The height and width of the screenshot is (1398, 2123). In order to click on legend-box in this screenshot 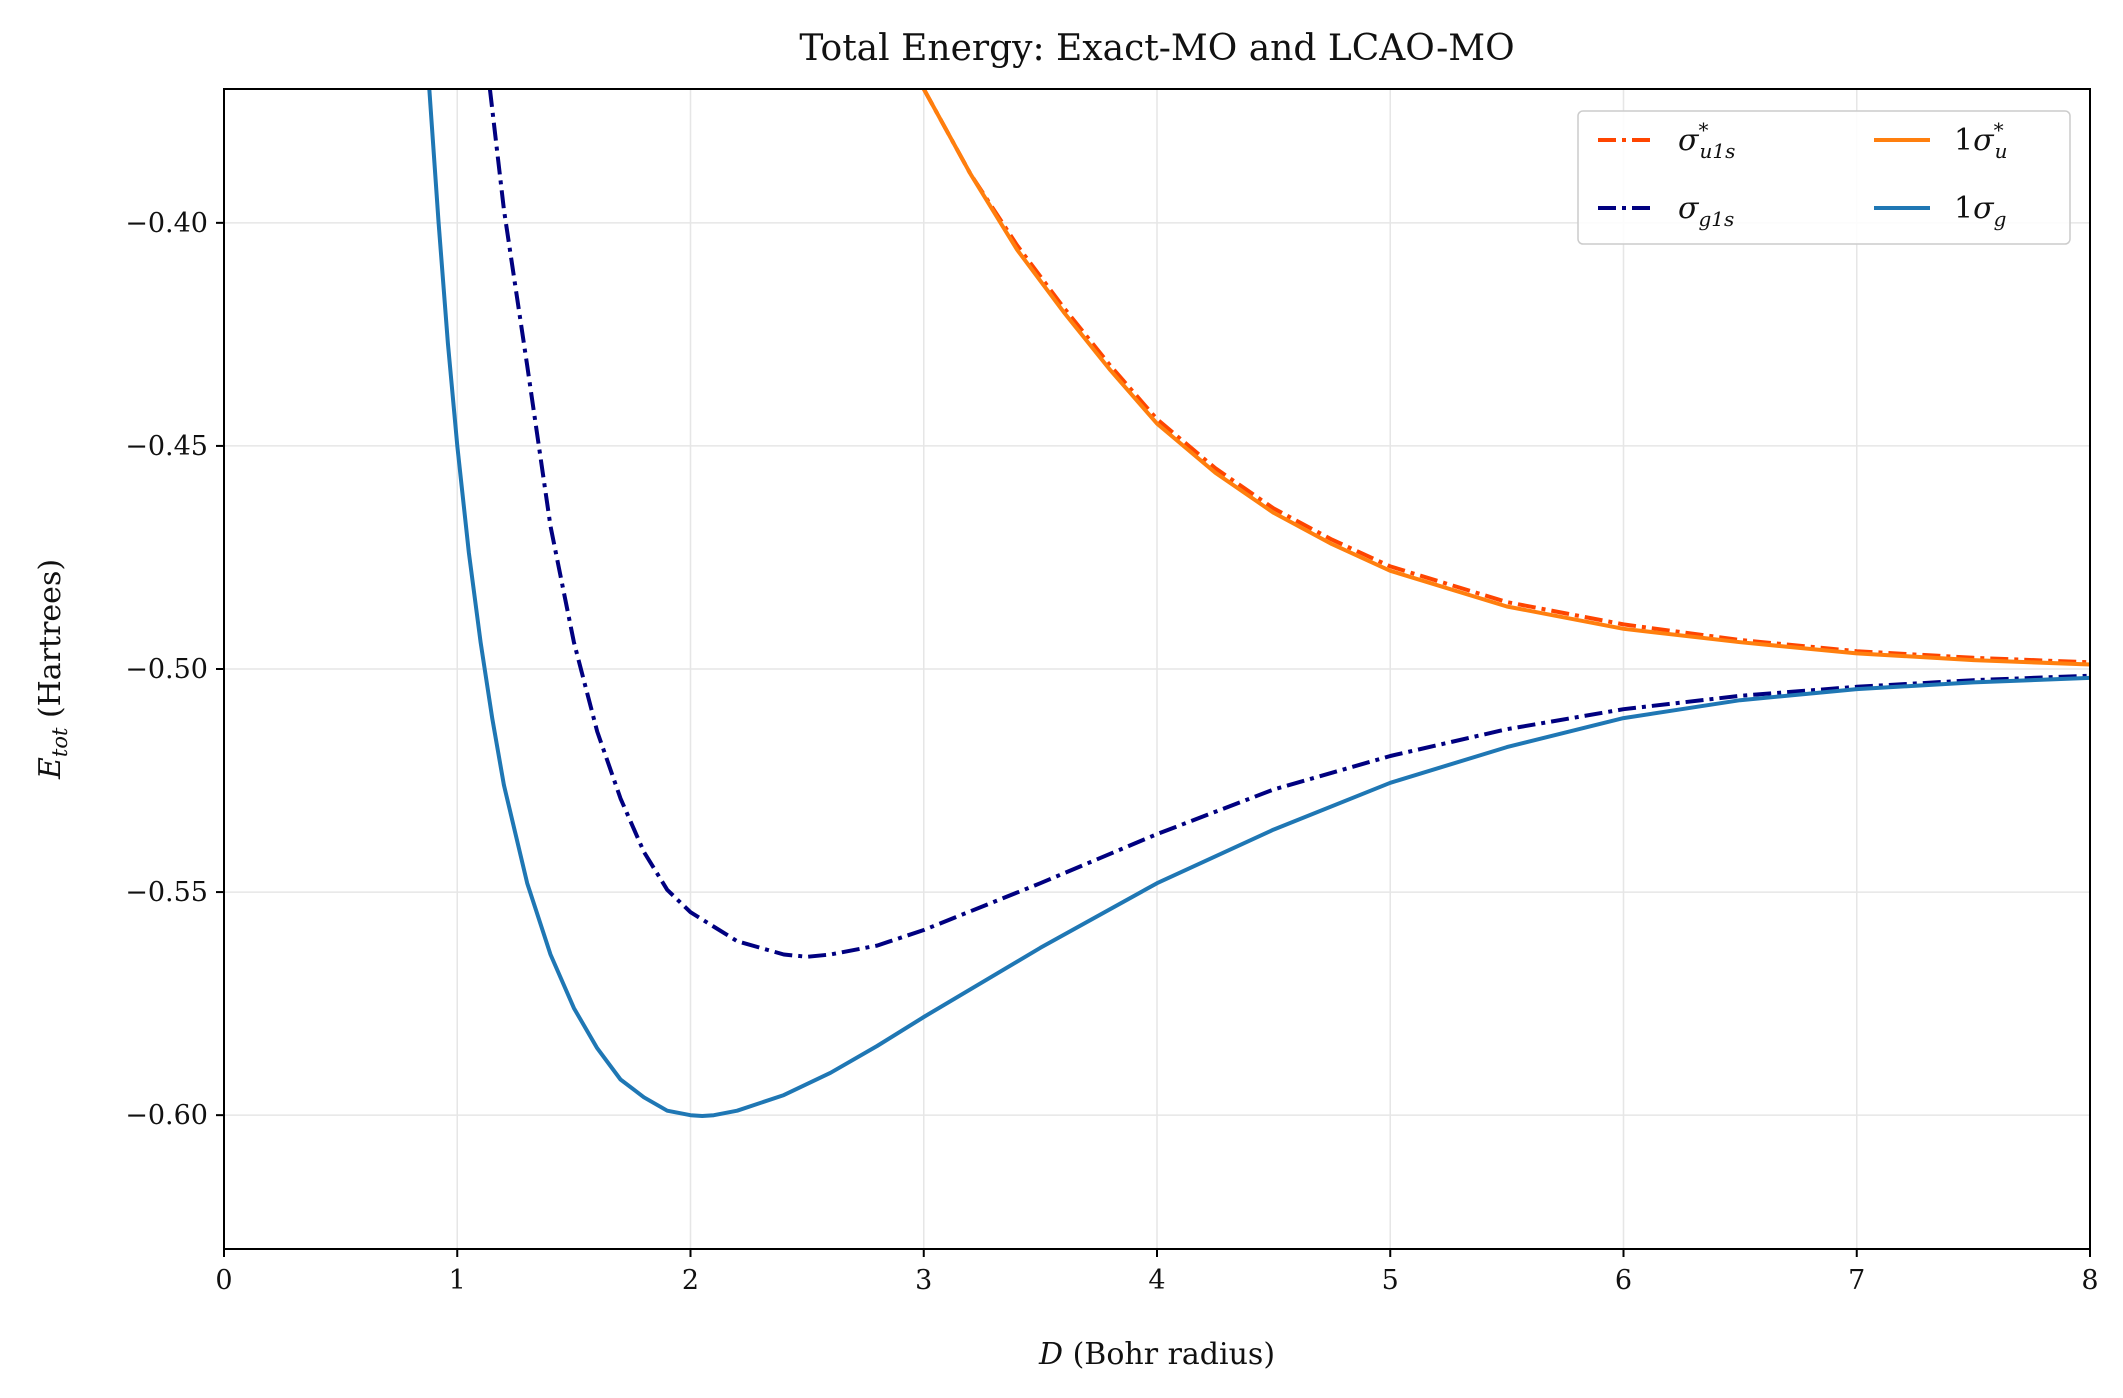, I will do `click(1824, 177)`.